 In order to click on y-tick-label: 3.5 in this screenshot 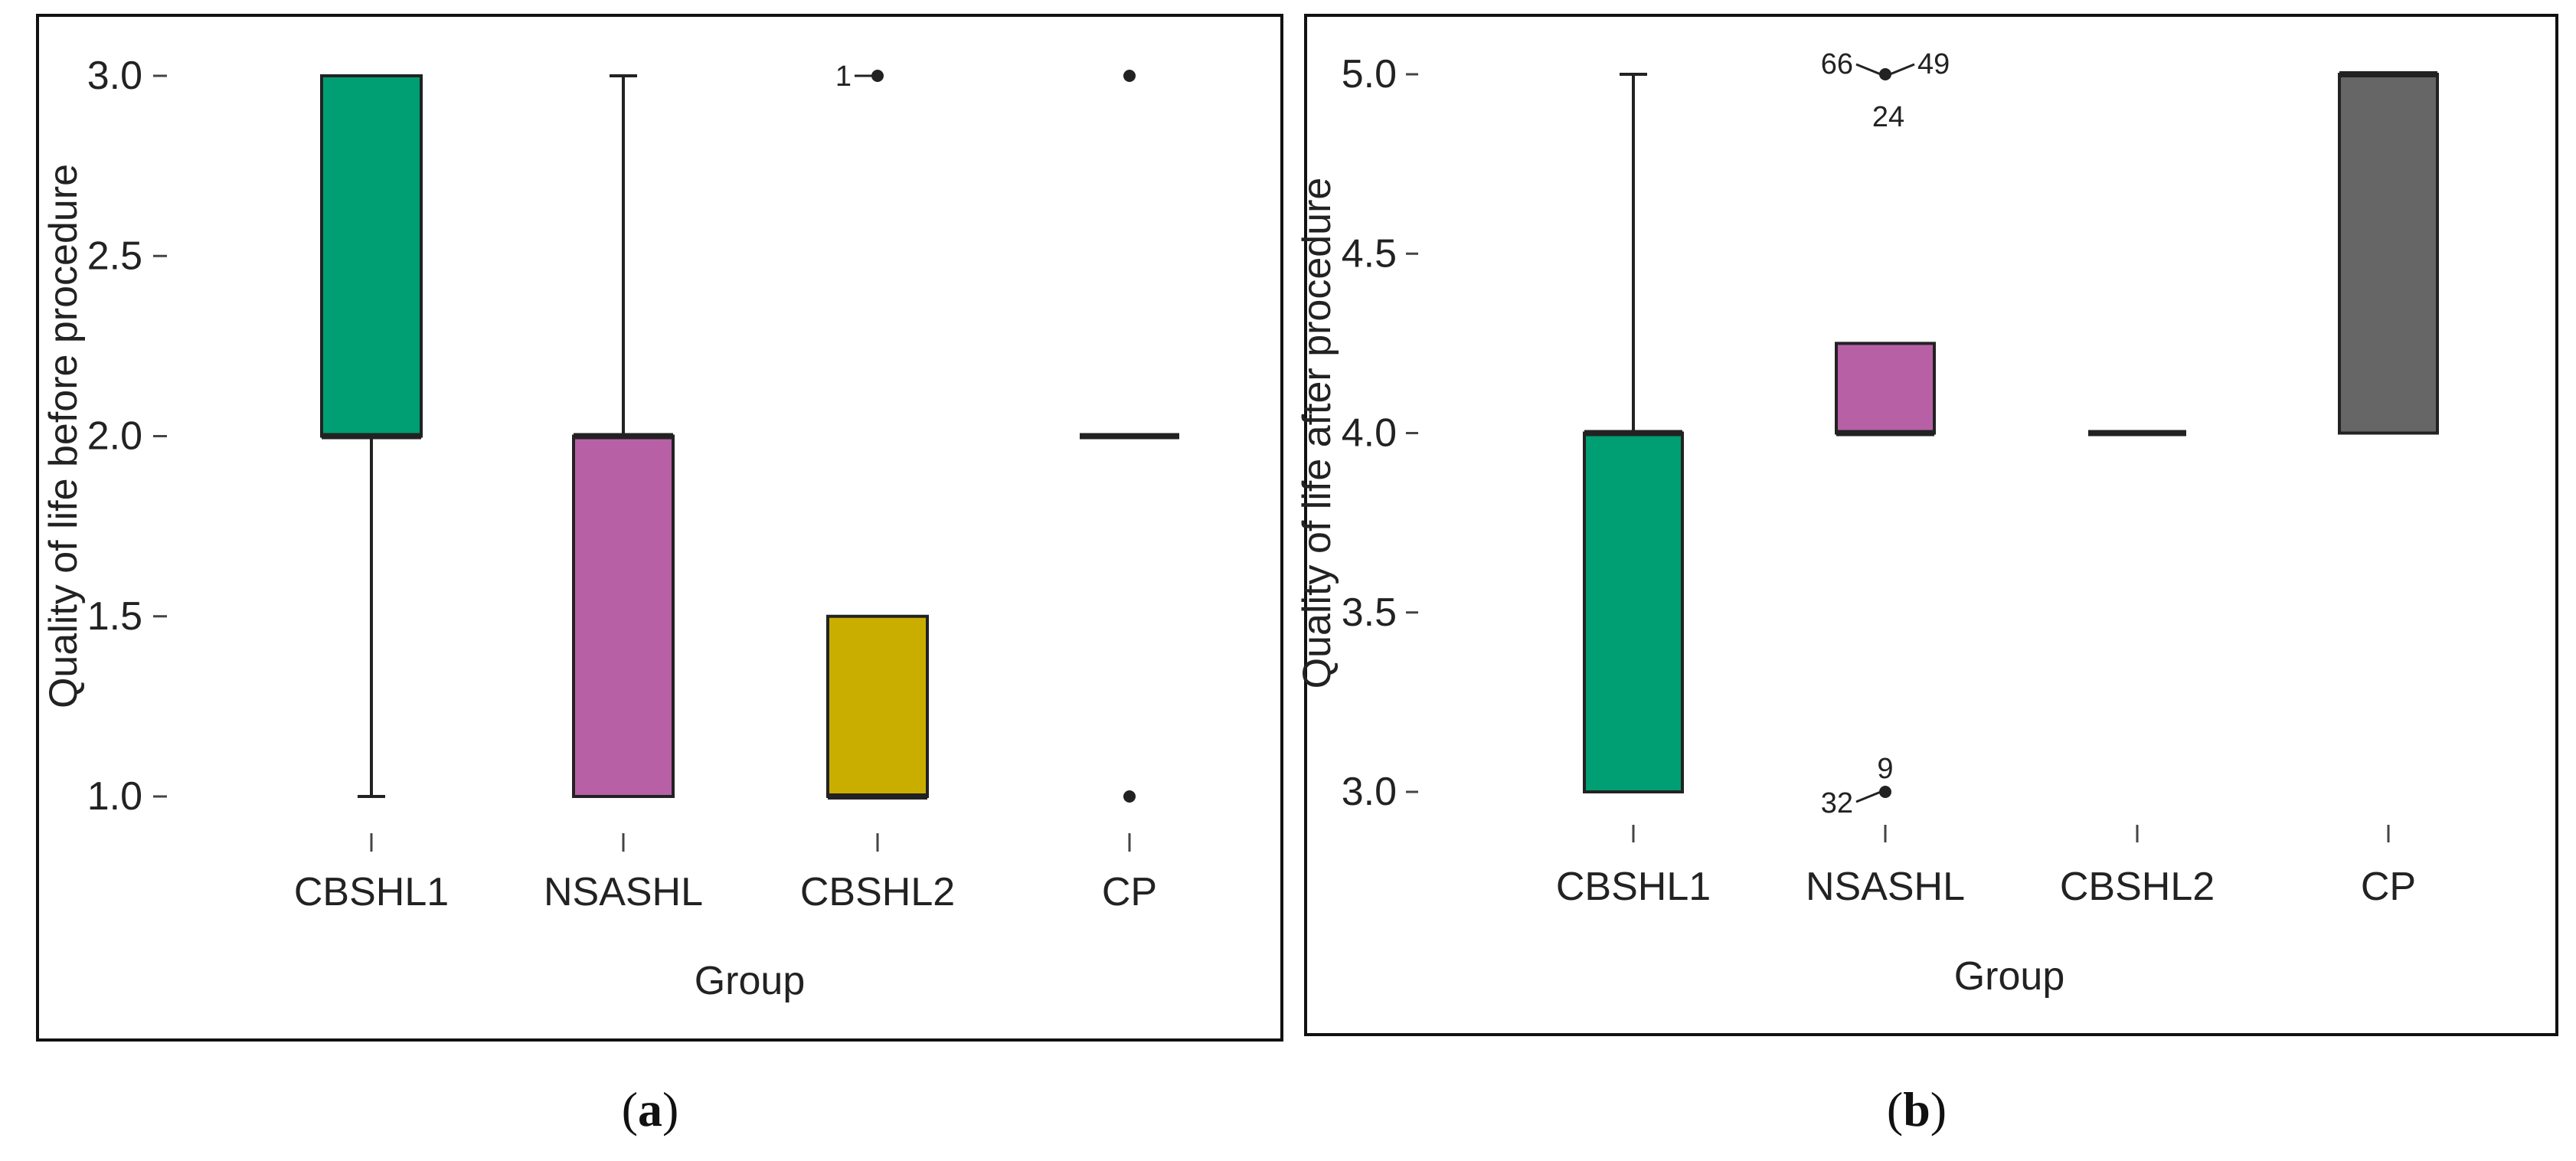, I will do `click(1369, 612)`.